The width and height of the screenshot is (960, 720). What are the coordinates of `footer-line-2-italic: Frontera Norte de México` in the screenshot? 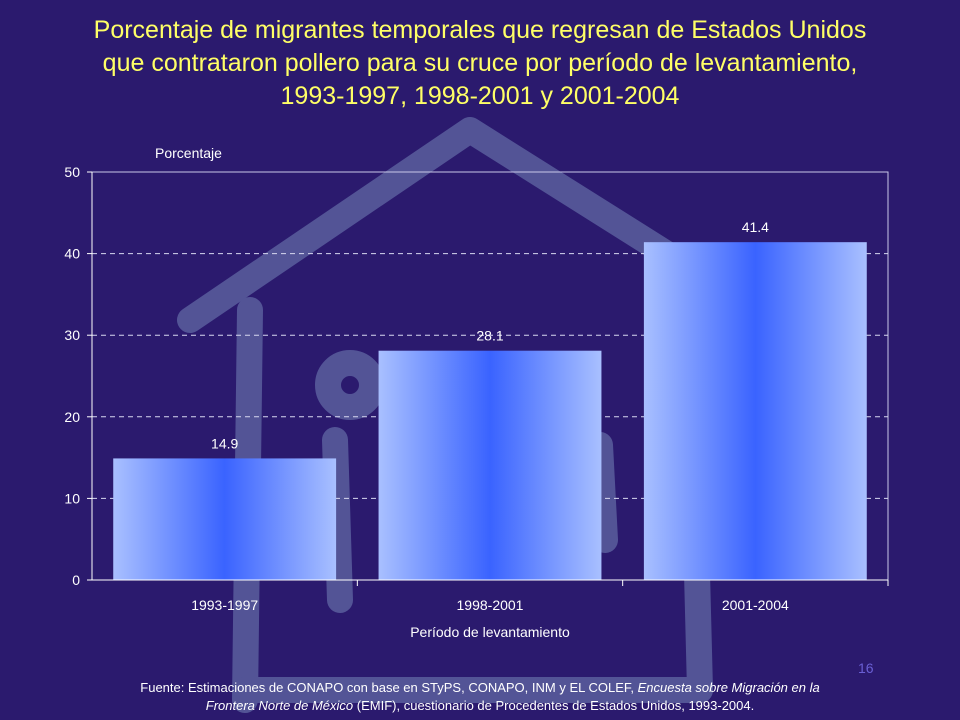 It's located at (279, 705).